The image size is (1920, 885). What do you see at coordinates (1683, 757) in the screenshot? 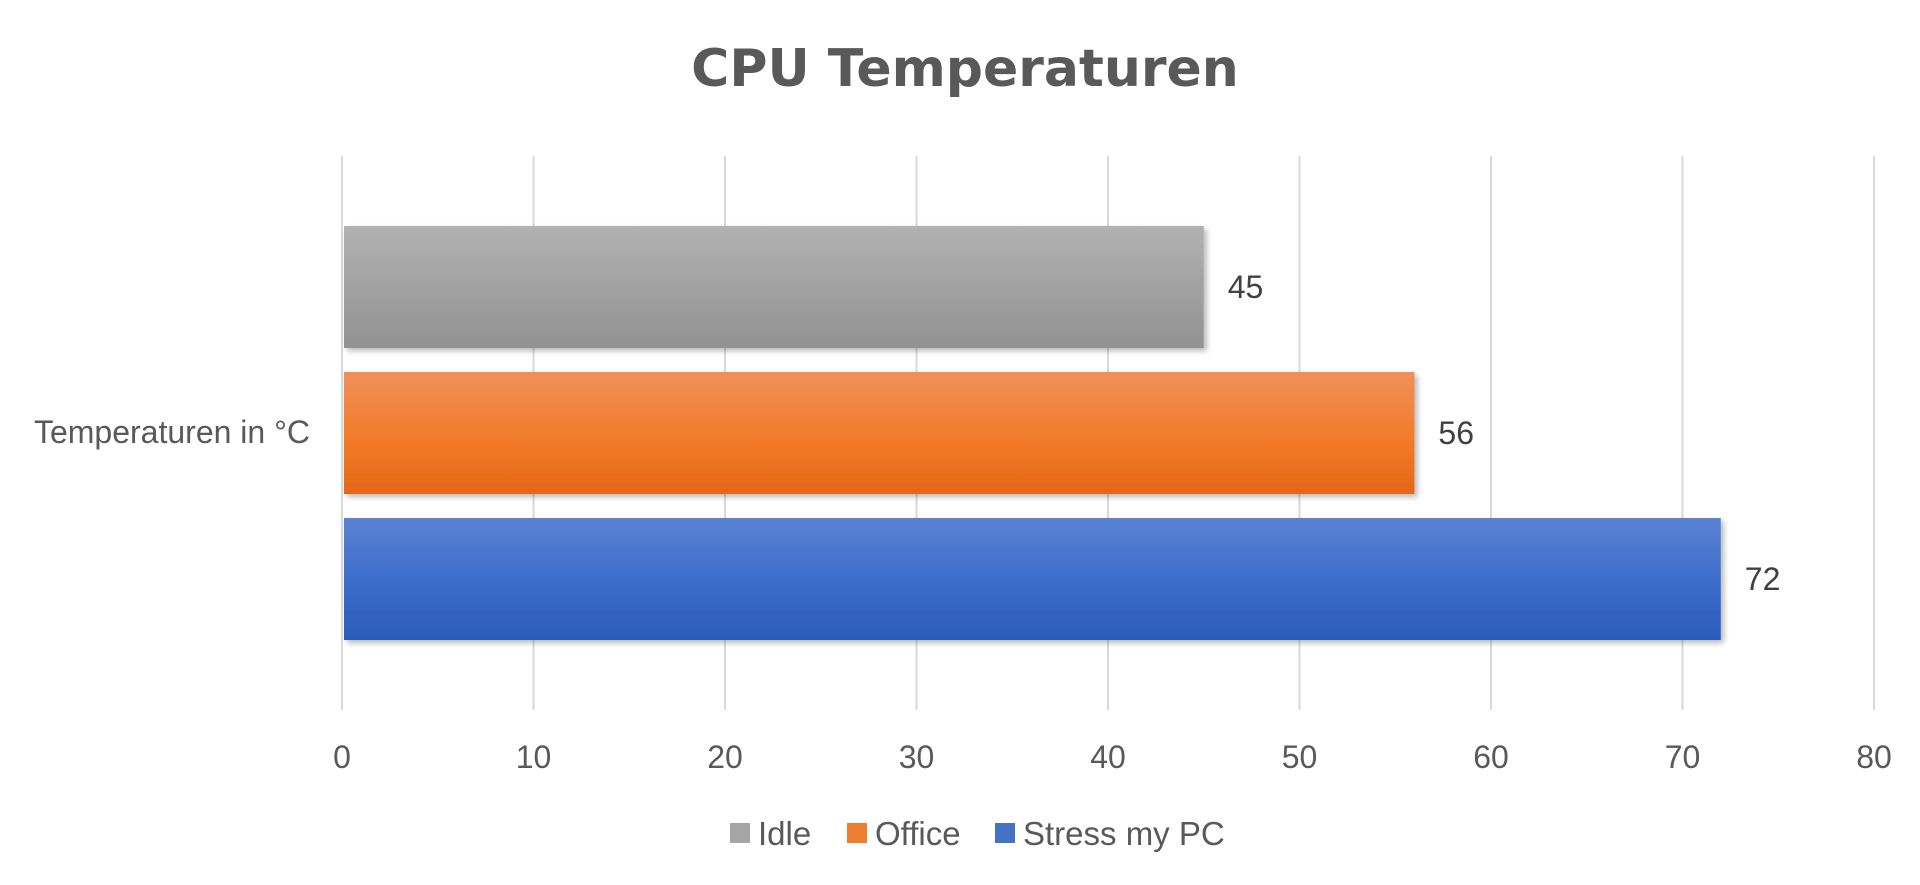
I see `x-tick-label: 70` at bounding box center [1683, 757].